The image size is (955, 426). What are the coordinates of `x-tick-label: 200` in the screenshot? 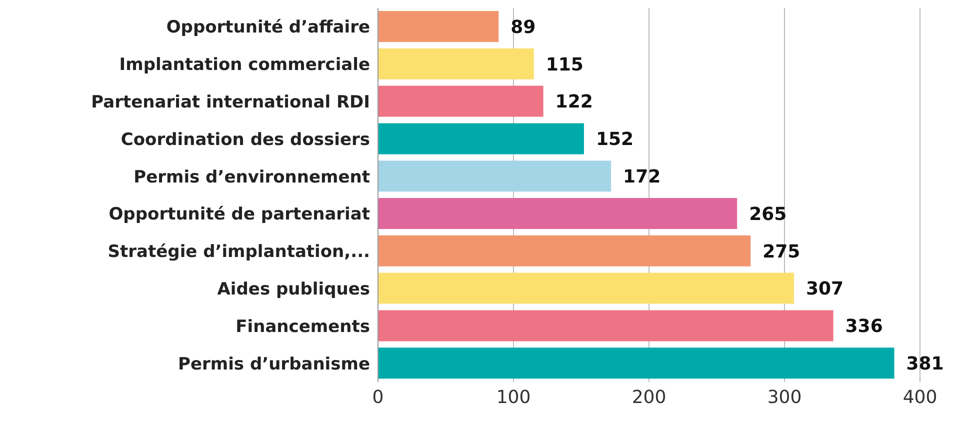 It's located at (649, 397).